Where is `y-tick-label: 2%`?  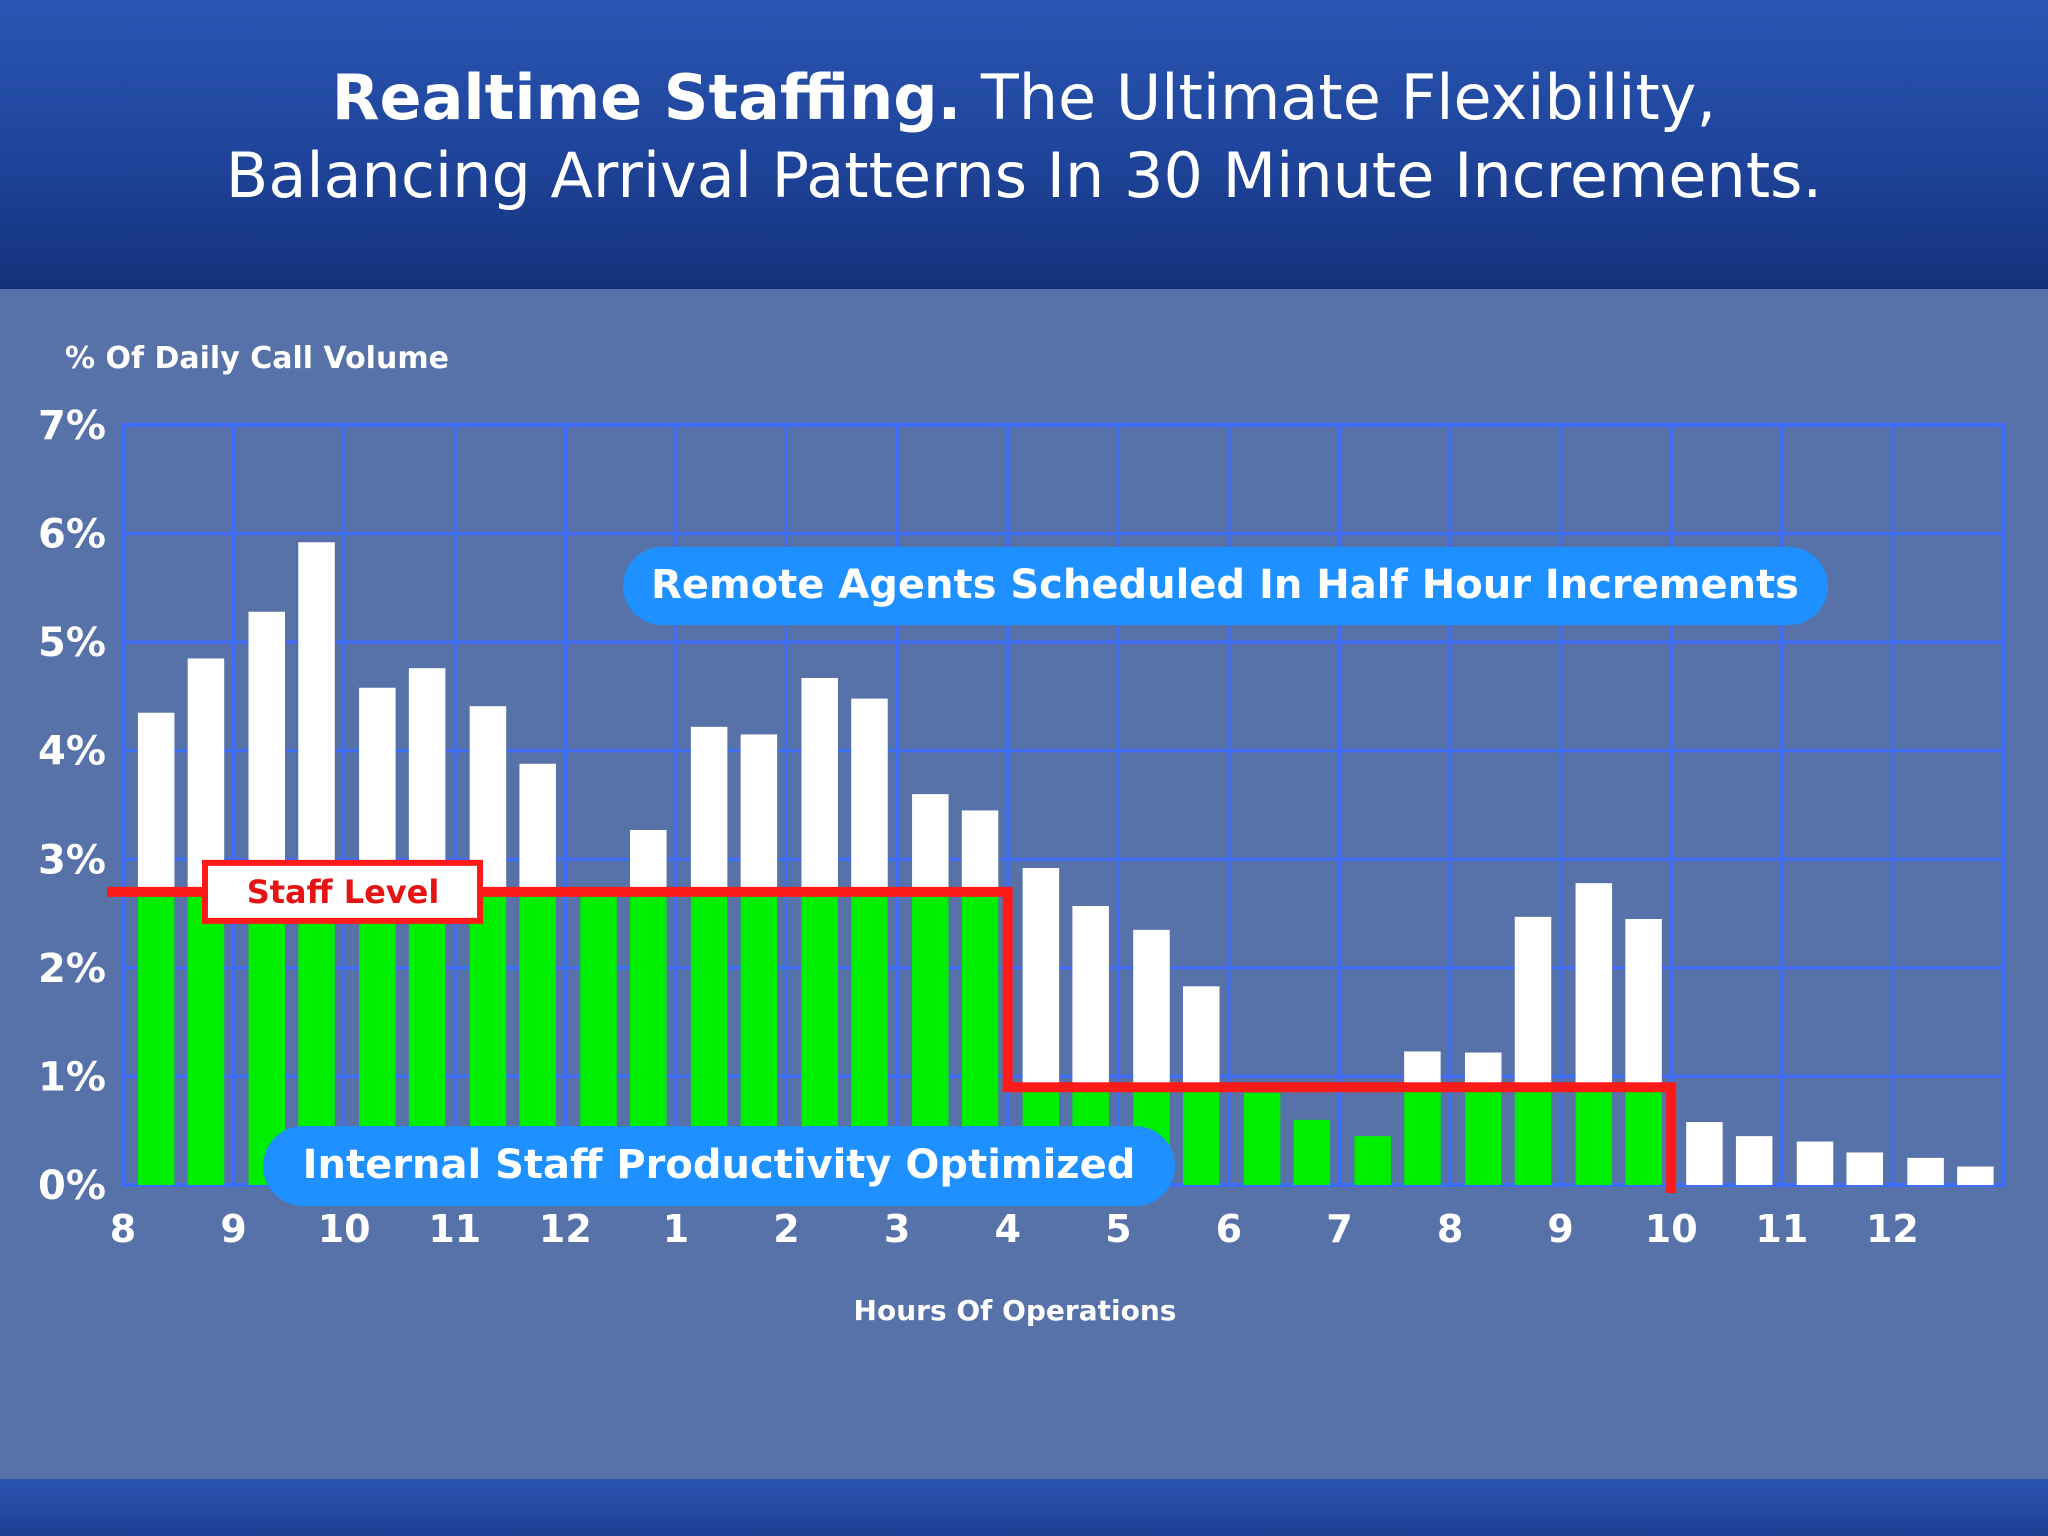 y-tick-label: 2% is located at coordinates (72, 969).